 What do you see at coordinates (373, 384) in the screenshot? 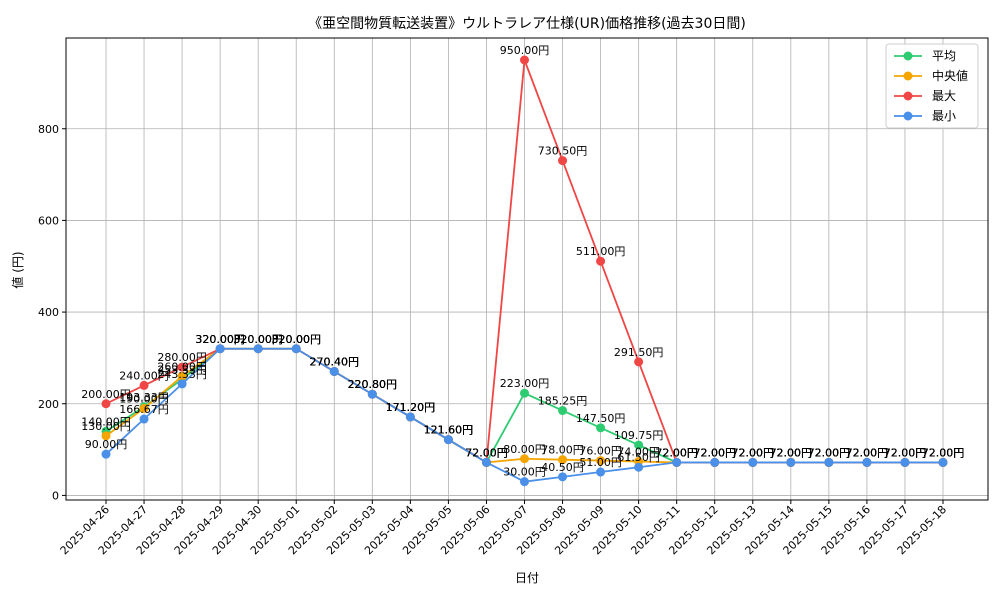
I see `data-label: 220.80円` at bounding box center [373, 384].